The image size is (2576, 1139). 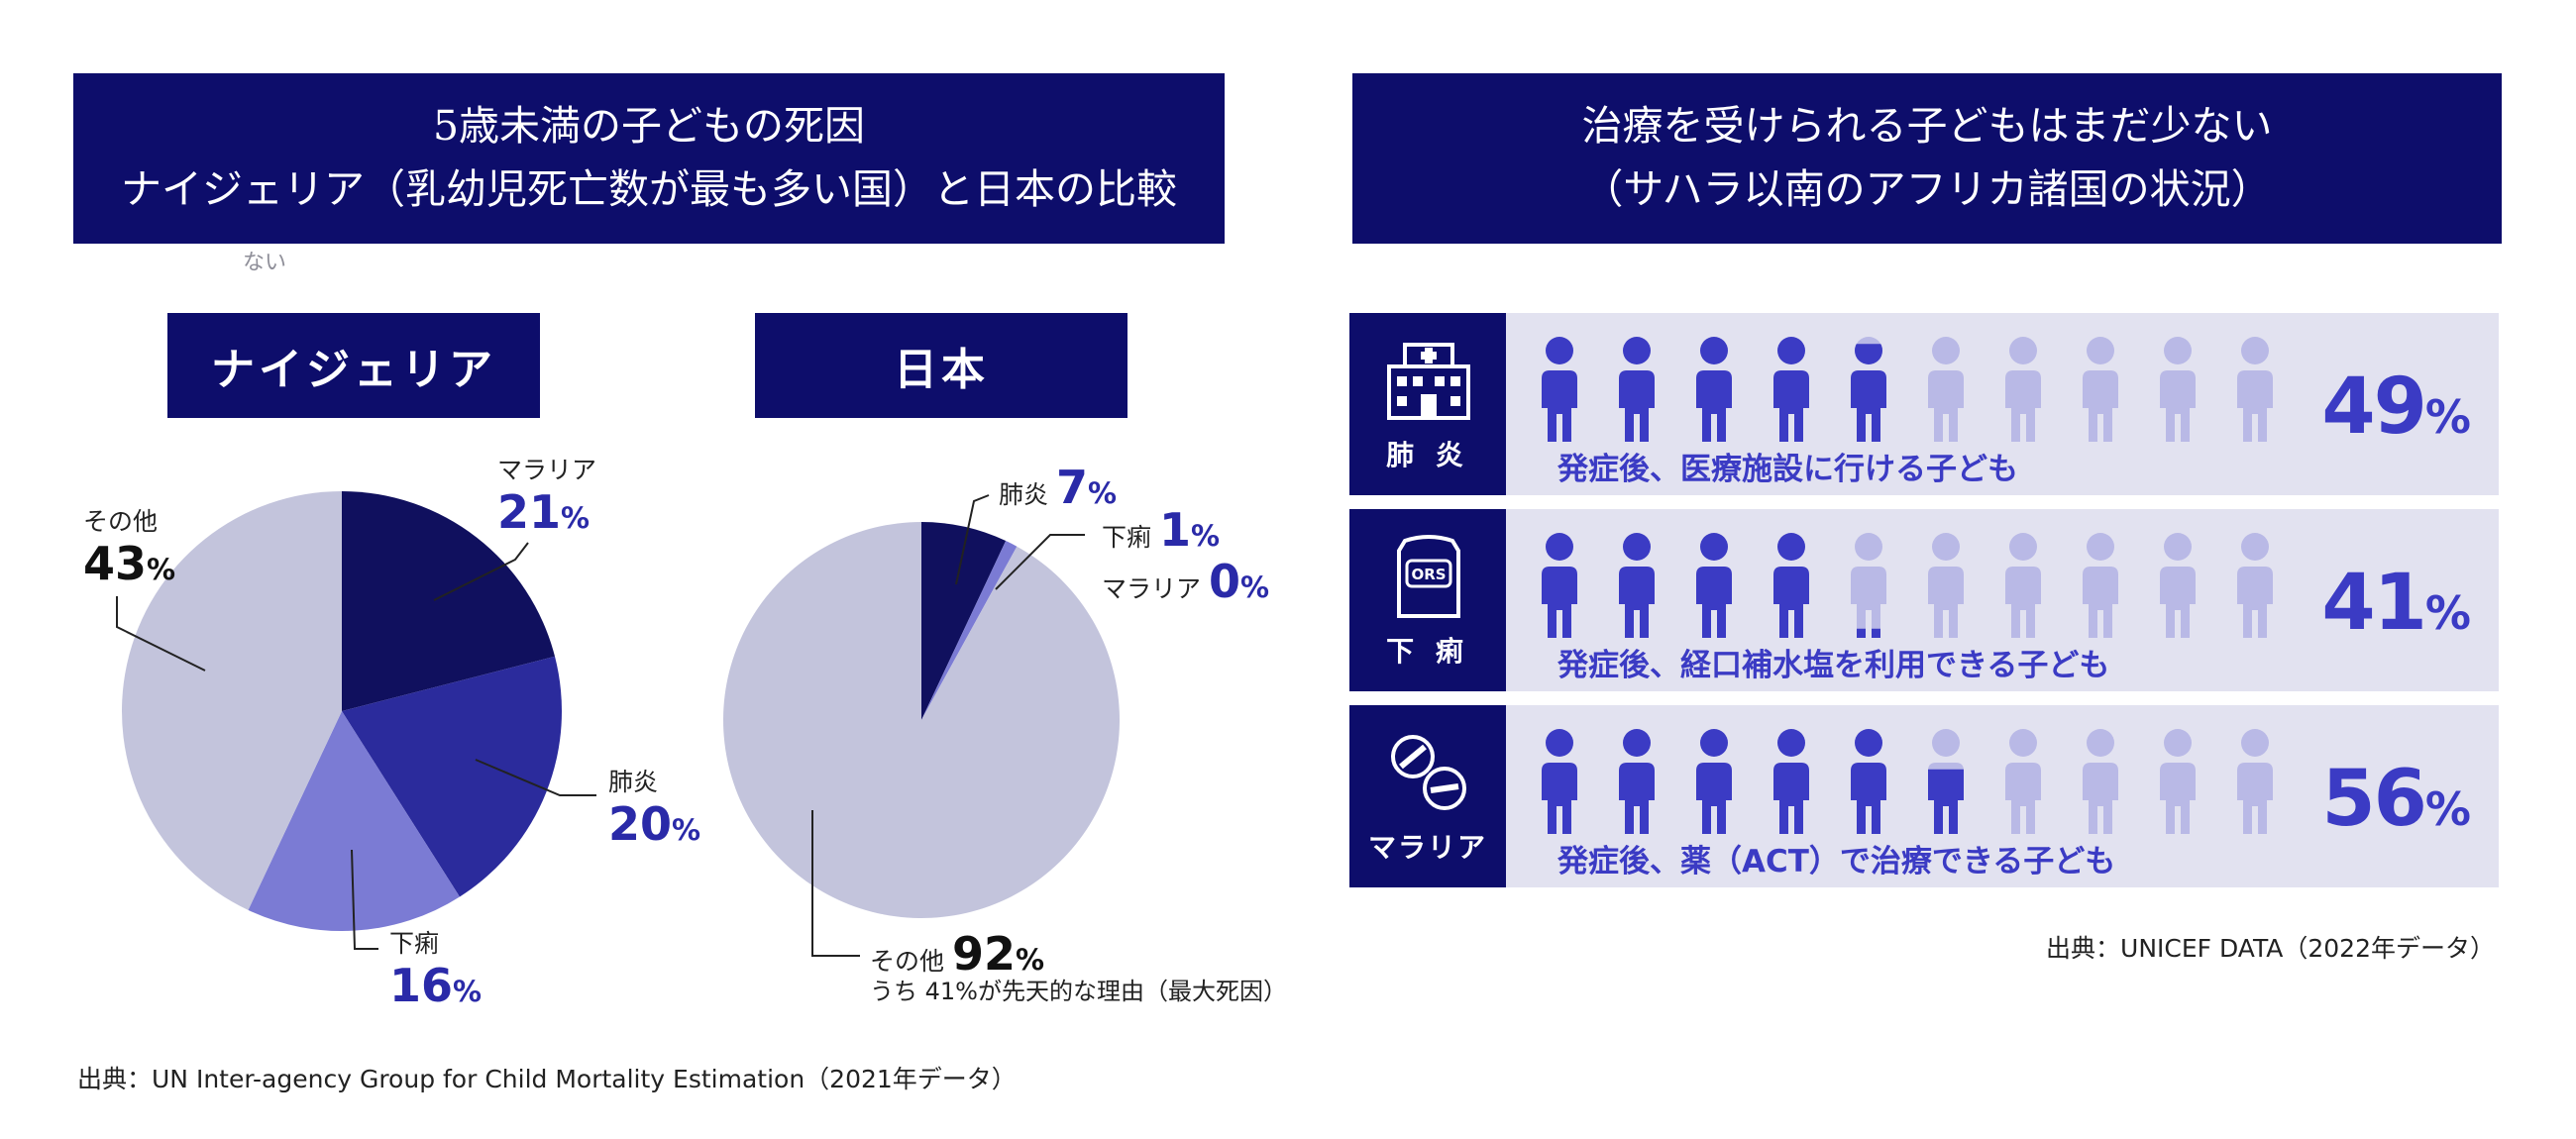 What do you see at coordinates (1429, 381) in the screenshot?
I see `hospital-icon` at bounding box center [1429, 381].